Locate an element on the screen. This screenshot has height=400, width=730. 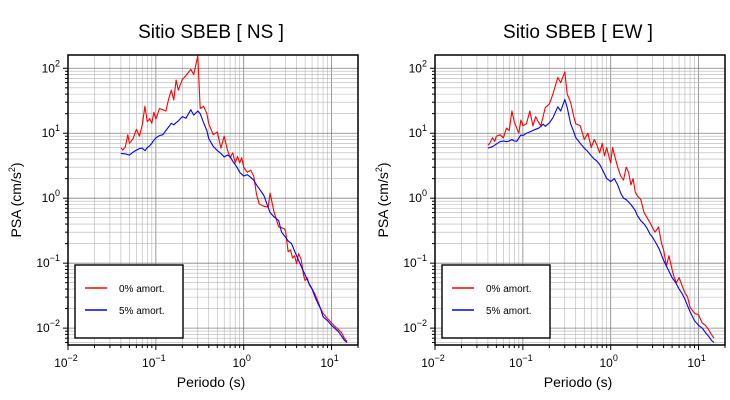
chart-title: Sitio SBEB [ NS ] is located at coordinates (211, 32).